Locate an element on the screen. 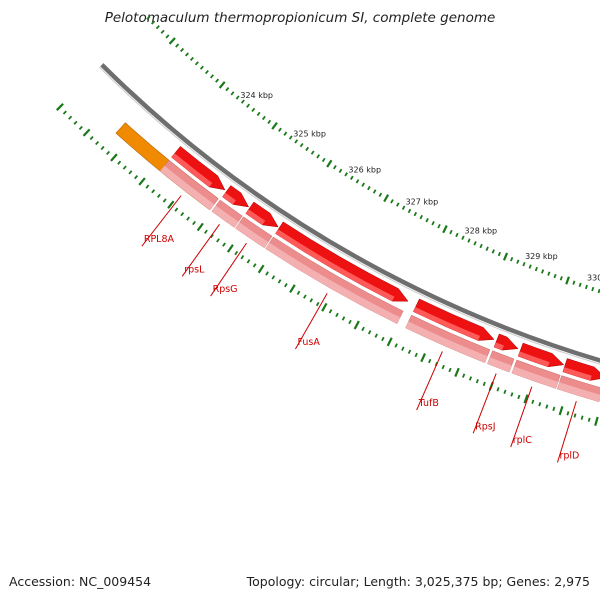  gene-label-3: FusA is located at coordinates (308, 342).